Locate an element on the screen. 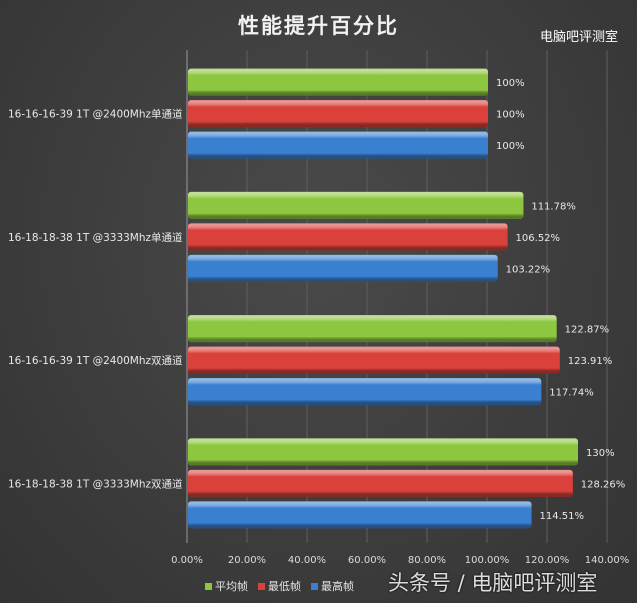  data-label: 114.51% is located at coordinates (562, 516).